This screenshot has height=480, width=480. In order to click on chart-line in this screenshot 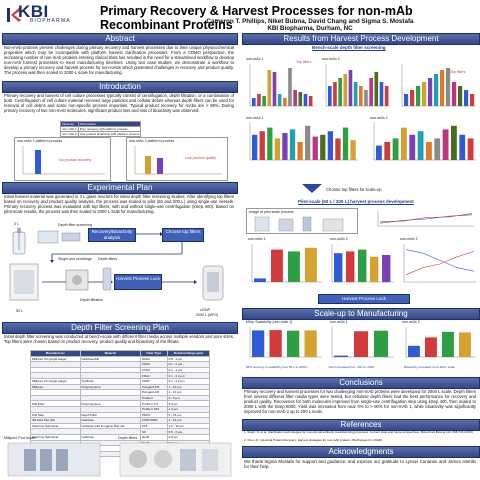, I will do `click(426, 219)`.